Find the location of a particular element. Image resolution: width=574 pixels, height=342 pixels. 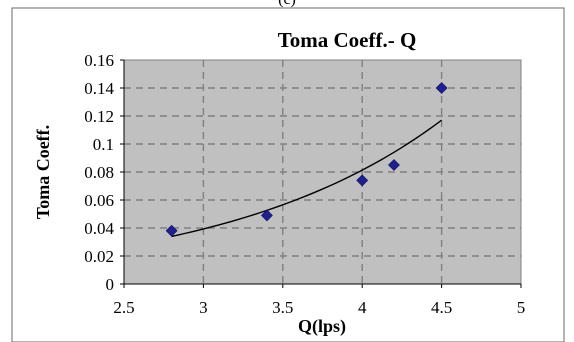

x-tick-label: 3.5 is located at coordinates (282, 307).